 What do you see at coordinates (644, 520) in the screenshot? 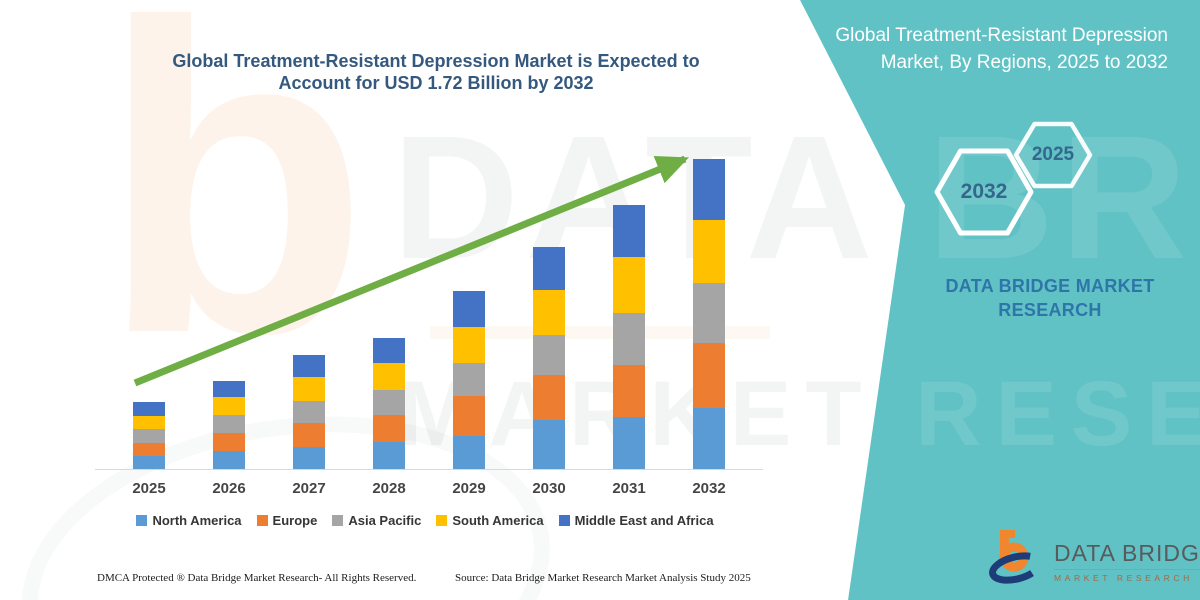
I see `legend-label: Middle East and Africa` at bounding box center [644, 520].